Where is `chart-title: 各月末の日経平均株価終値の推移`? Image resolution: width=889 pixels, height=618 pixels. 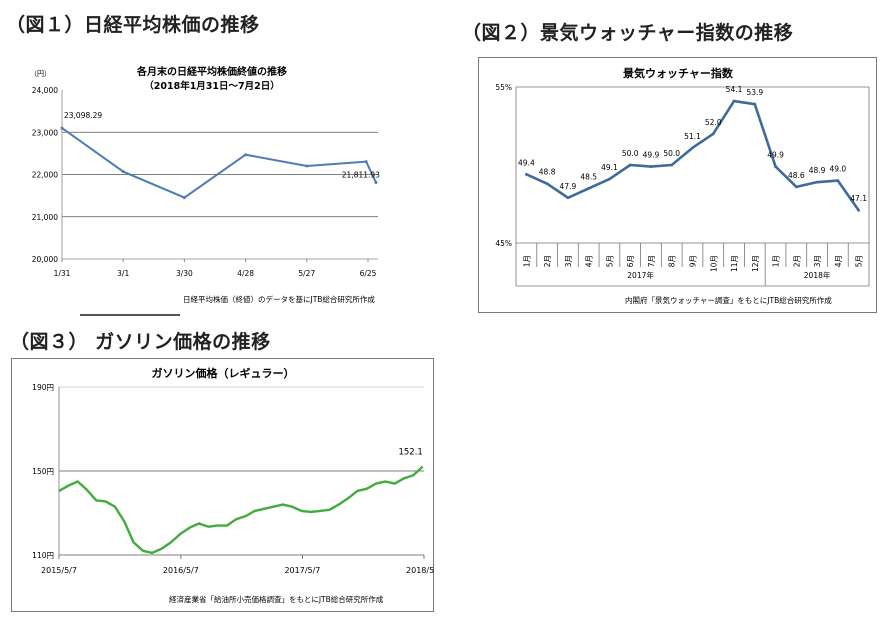 chart-title: 各月末の日経平均株価終値の推移 is located at coordinates (211, 71).